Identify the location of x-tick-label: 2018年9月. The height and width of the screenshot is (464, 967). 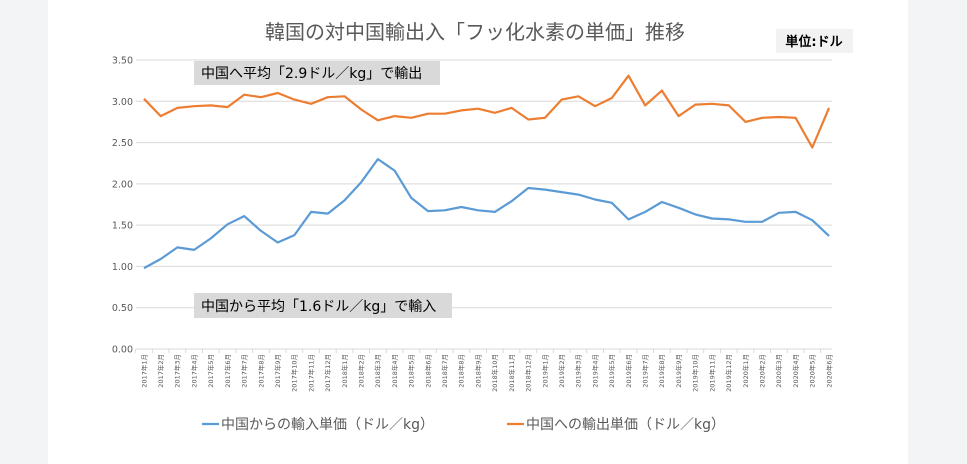
(477, 371).